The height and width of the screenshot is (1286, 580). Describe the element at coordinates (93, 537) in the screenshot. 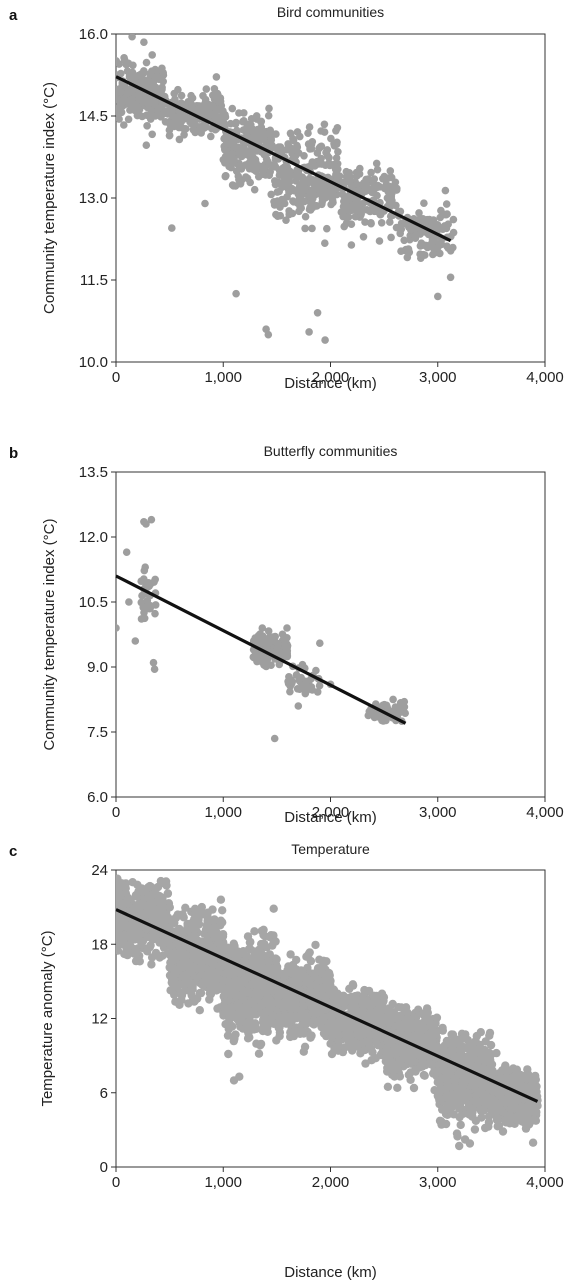

I see `y-tick-label: 12.0` at that location.